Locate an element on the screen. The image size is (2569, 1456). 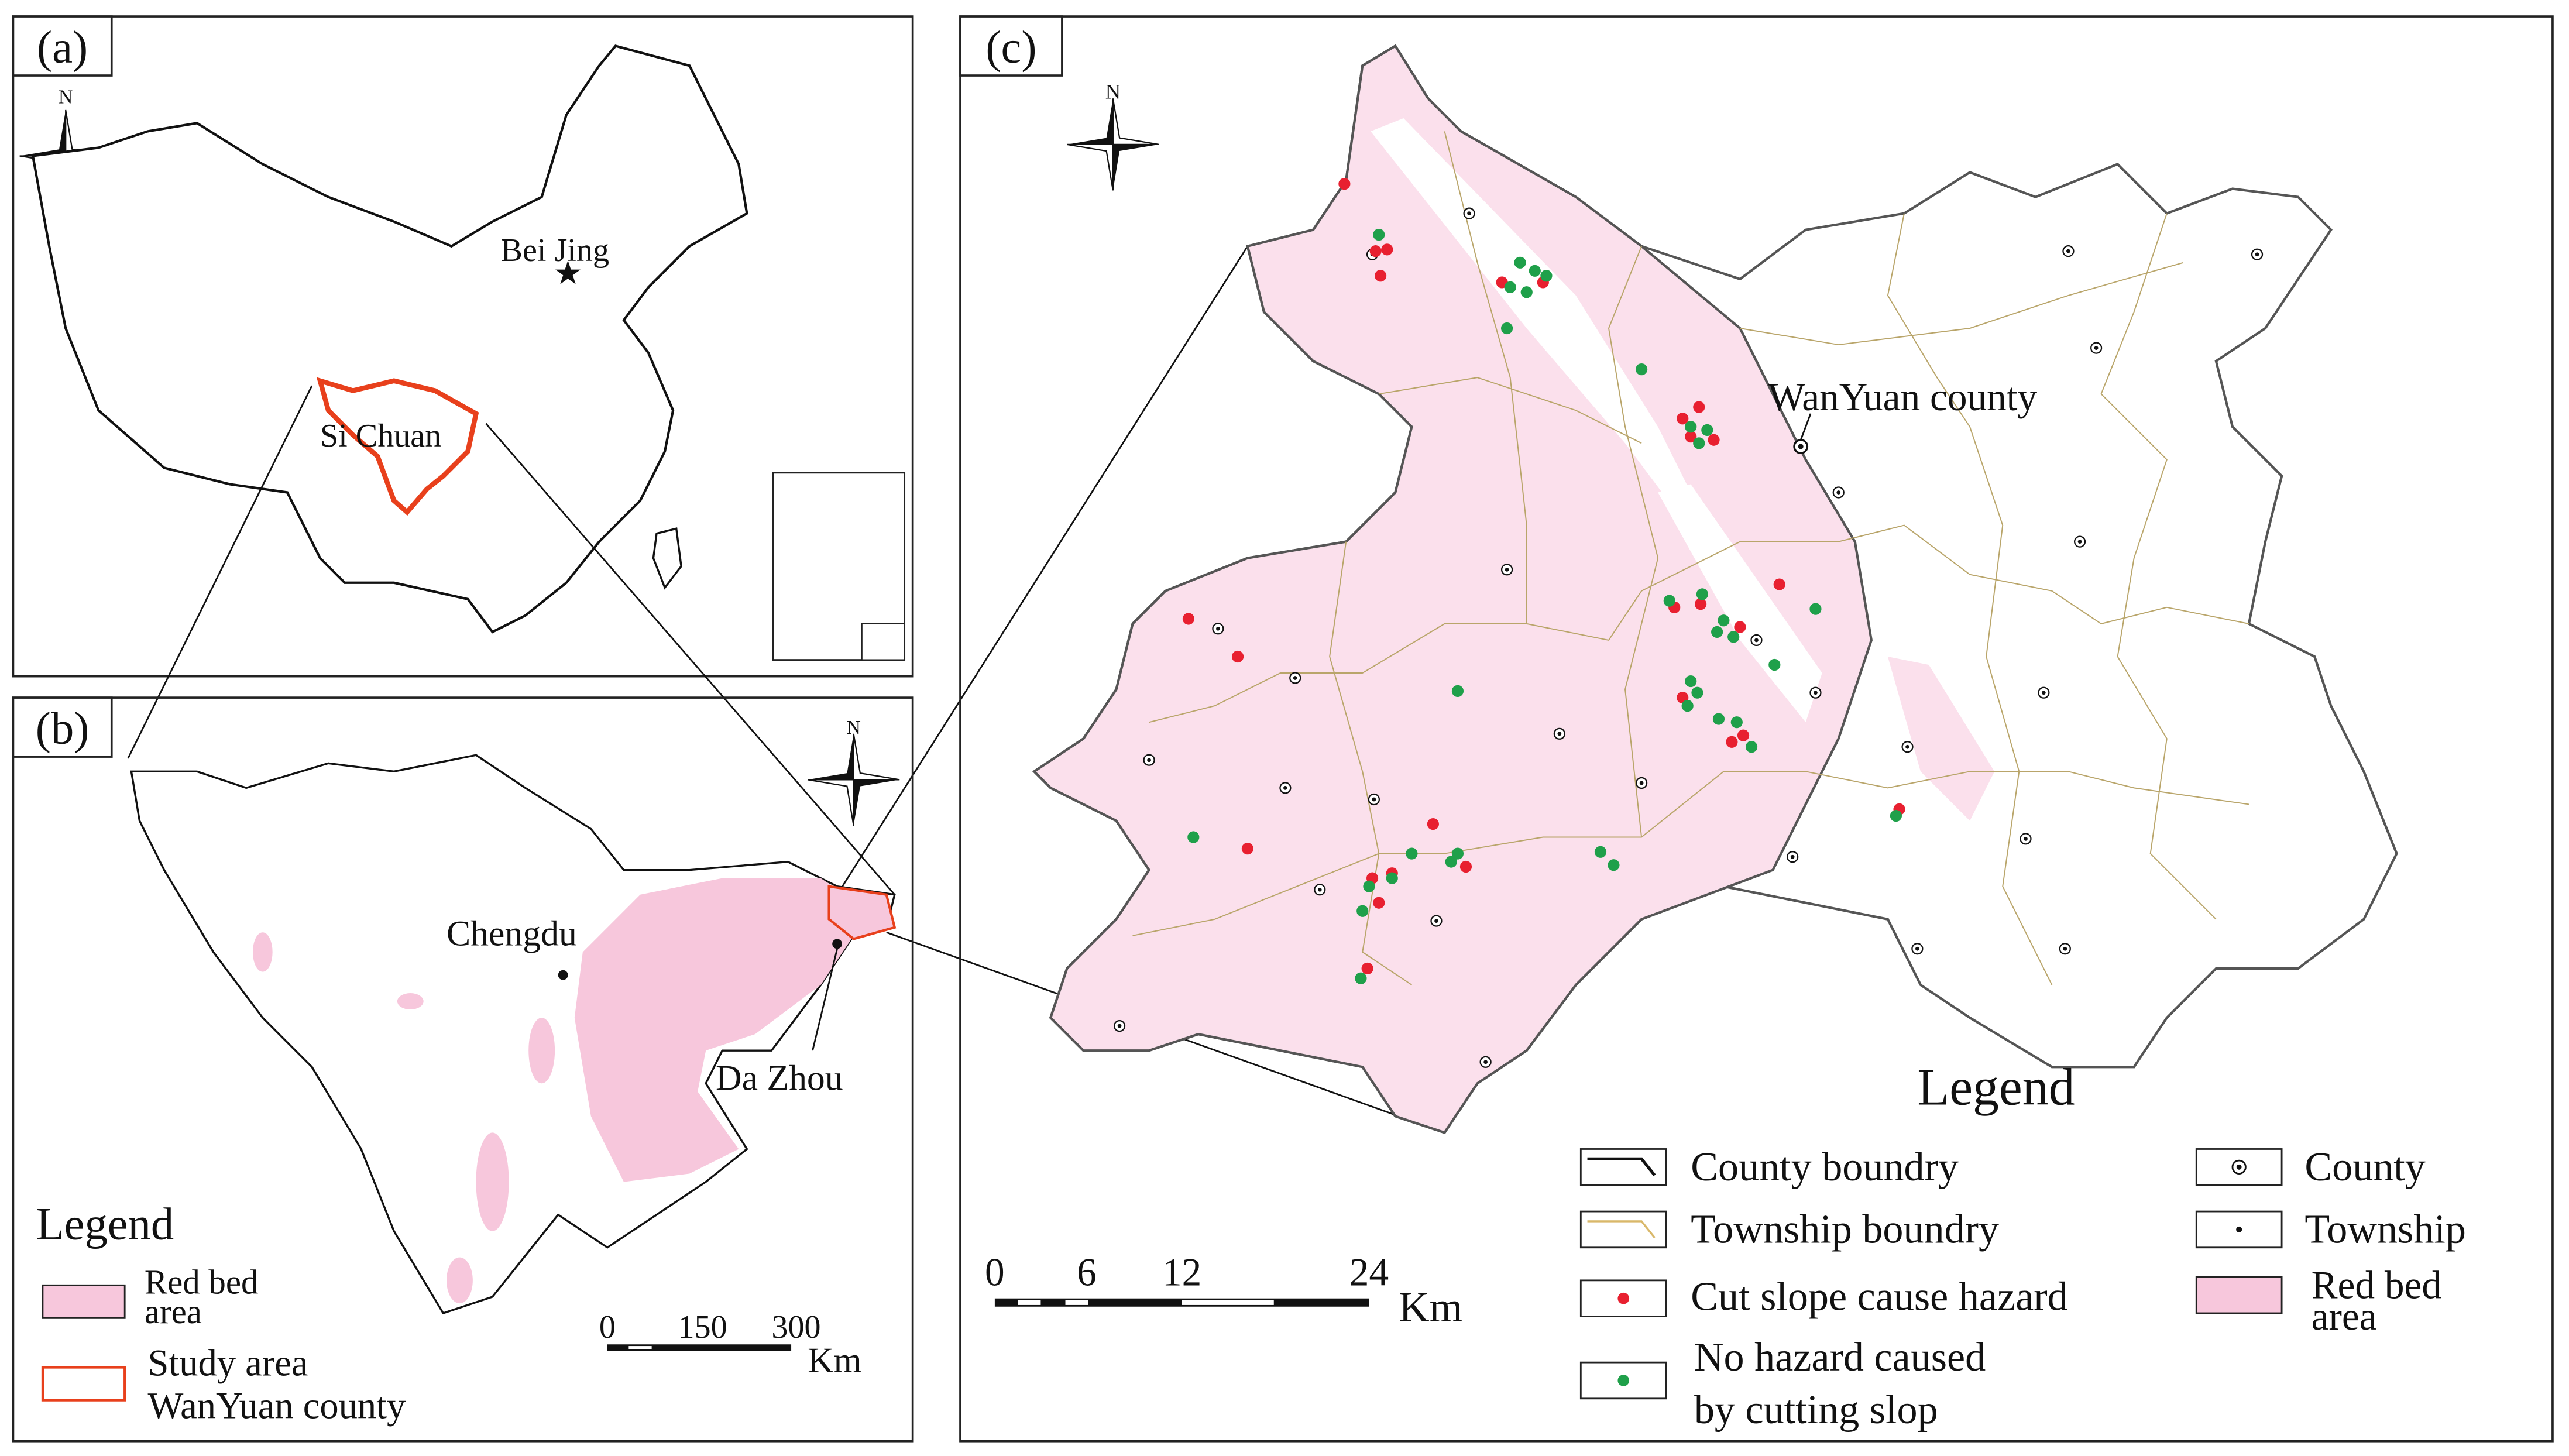
white-bands is located at coordinates (1597, 420).